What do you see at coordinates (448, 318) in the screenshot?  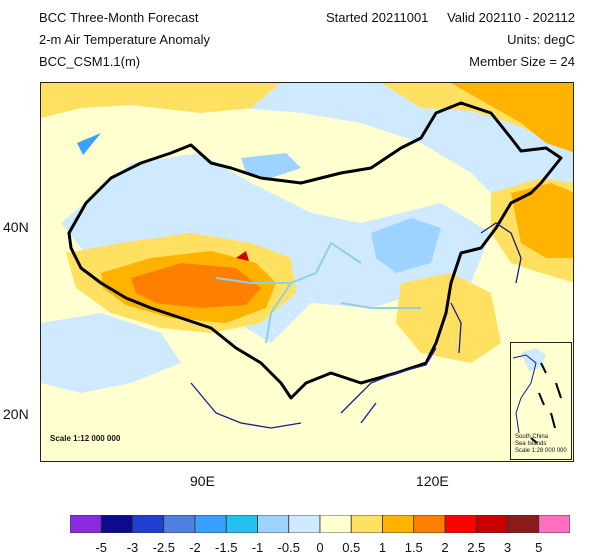 I see `warm-zone-southeast` at bounding box center [448, 318].